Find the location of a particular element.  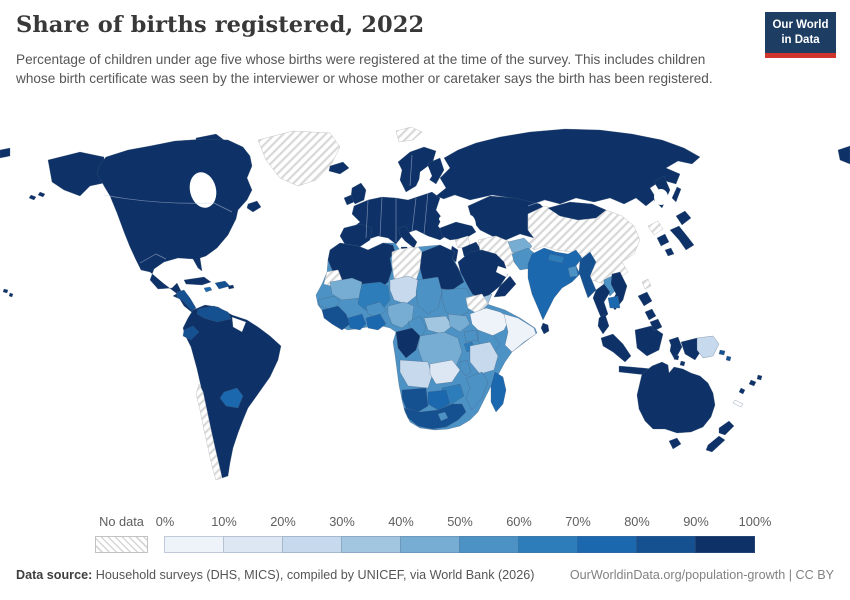

region-malay-peninsula is located at coordinates (603, 324).